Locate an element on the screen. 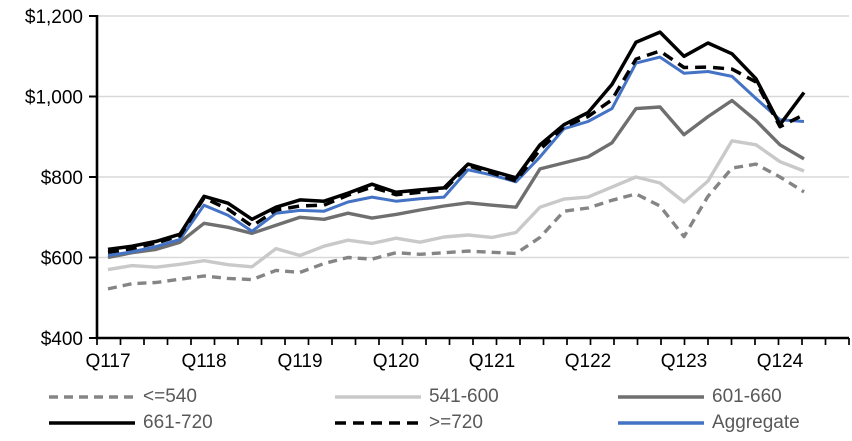  legend-item-541-600: 541-600 is located at coordinates (416, 397).